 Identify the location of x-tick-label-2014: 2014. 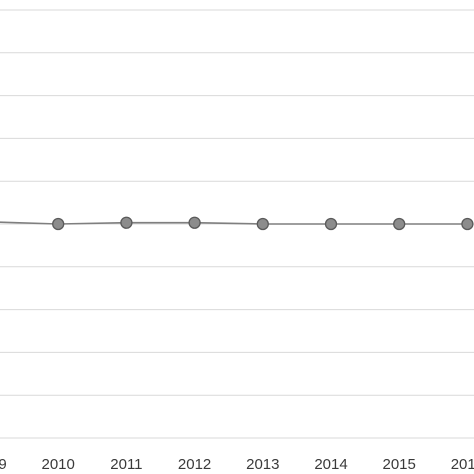
(330, 464).